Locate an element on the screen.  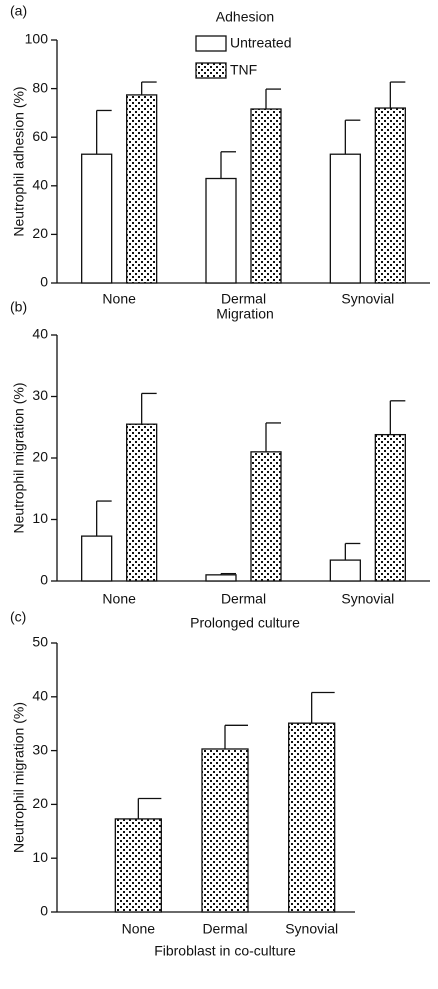
legend-label: Untreated is located at coordinates (260, 43).